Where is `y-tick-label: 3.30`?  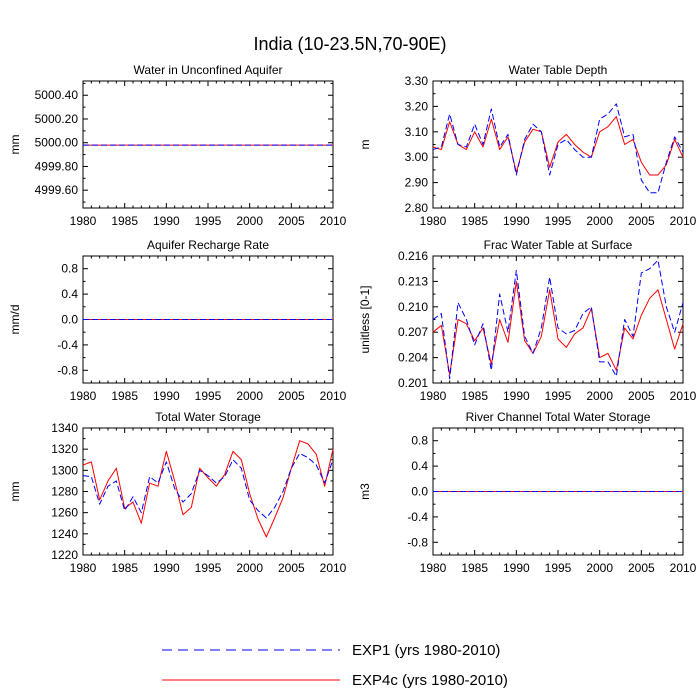 y-tick-label: 3.30 is located at coordinates (417, 81).